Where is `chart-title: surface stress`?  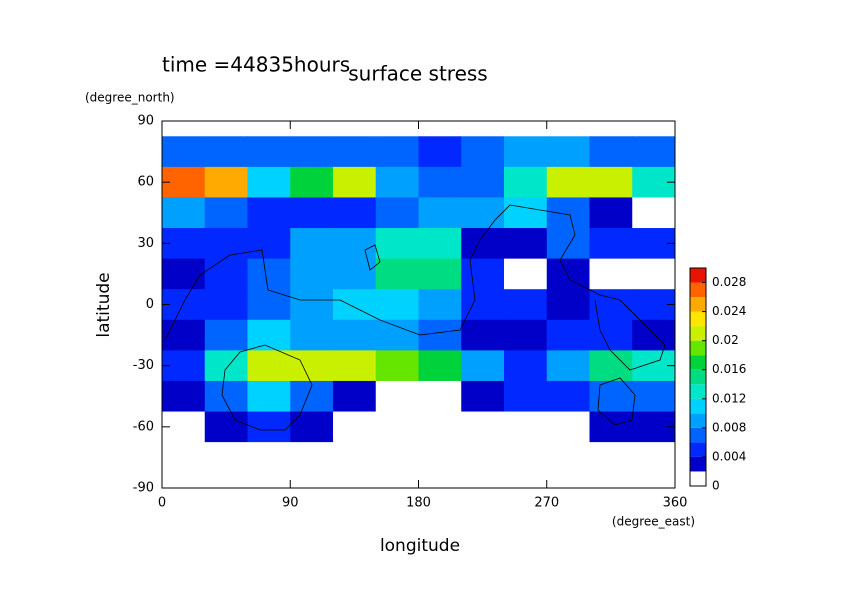
chart-title: surface stress is located at coordinates (417, 74).